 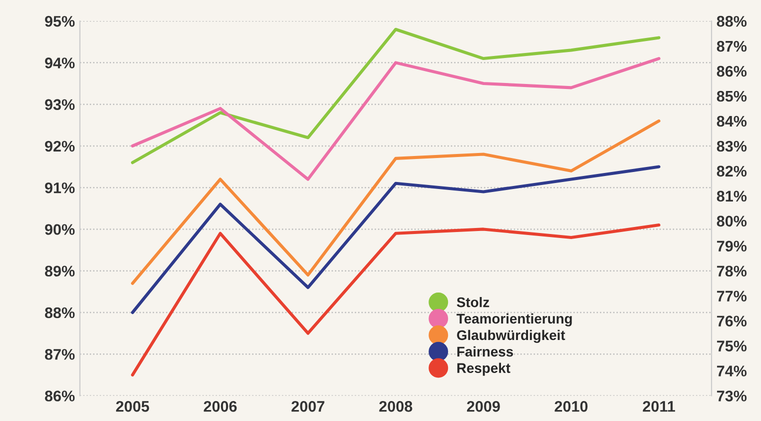 What do you see at coordinates (133, 406) in the screenshot?
I see `x-tick-label: 2005` at bounding box center [133, 406].